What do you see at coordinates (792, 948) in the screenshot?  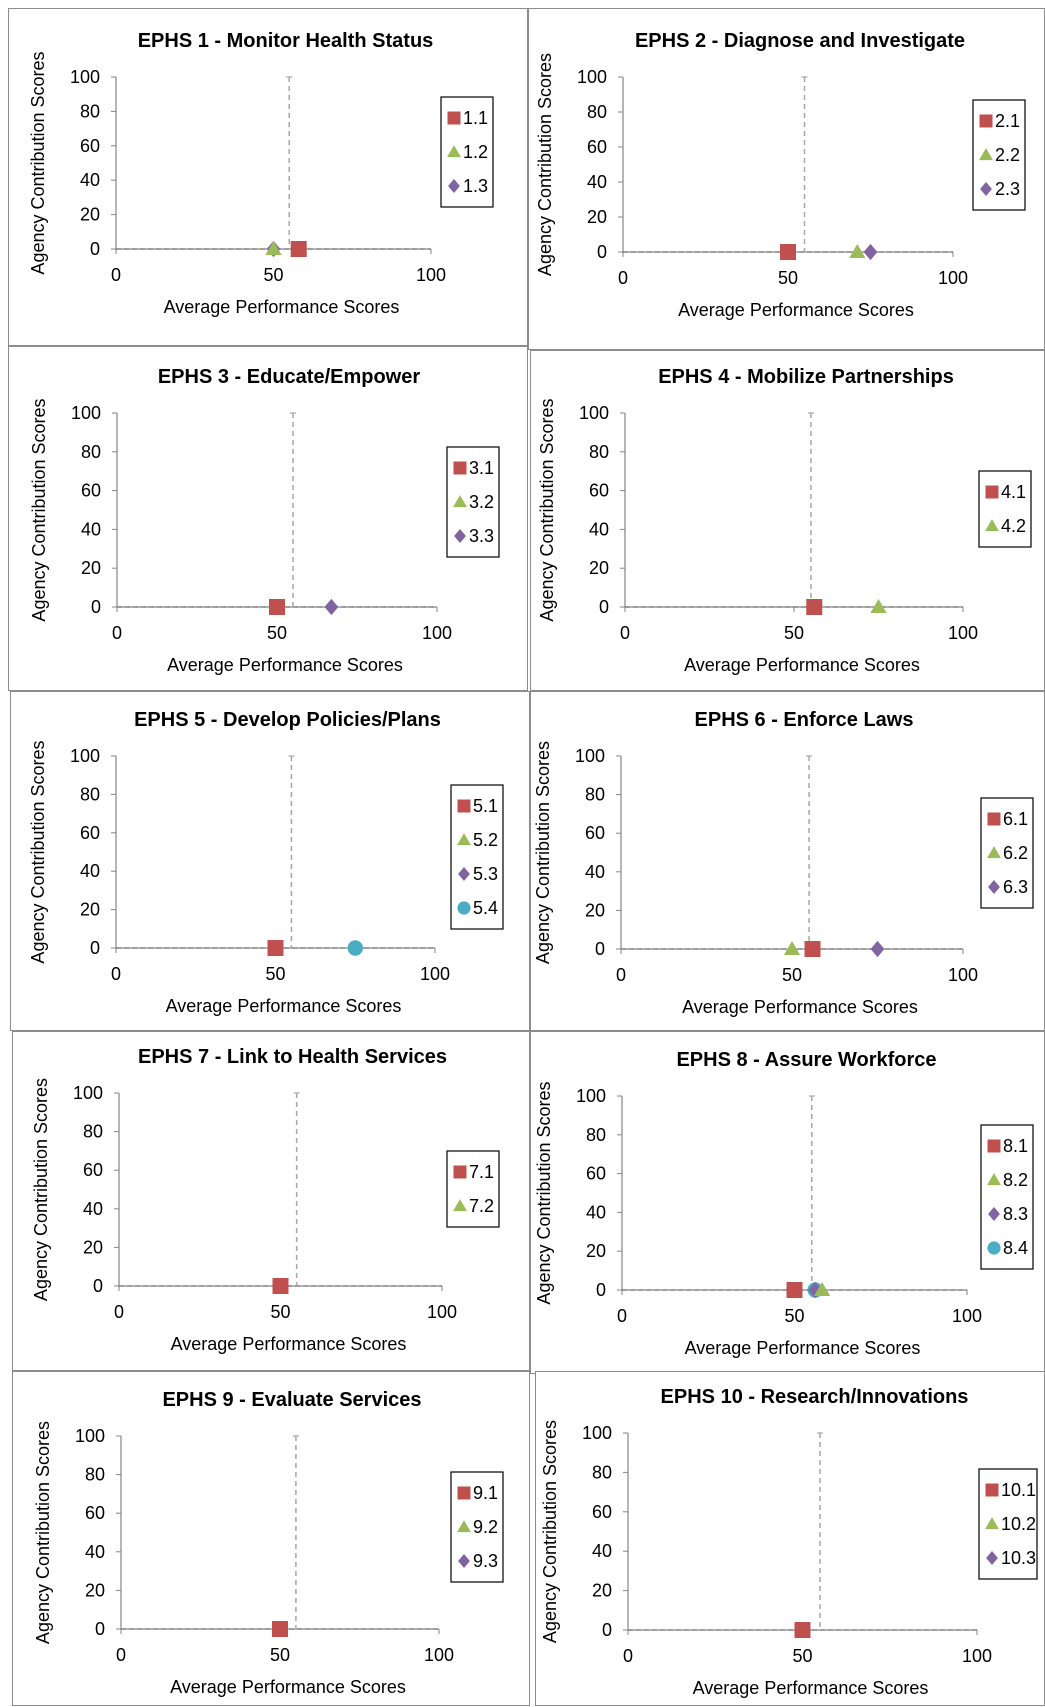 I see `data-point-6.2` at bounding box center [792, 948].